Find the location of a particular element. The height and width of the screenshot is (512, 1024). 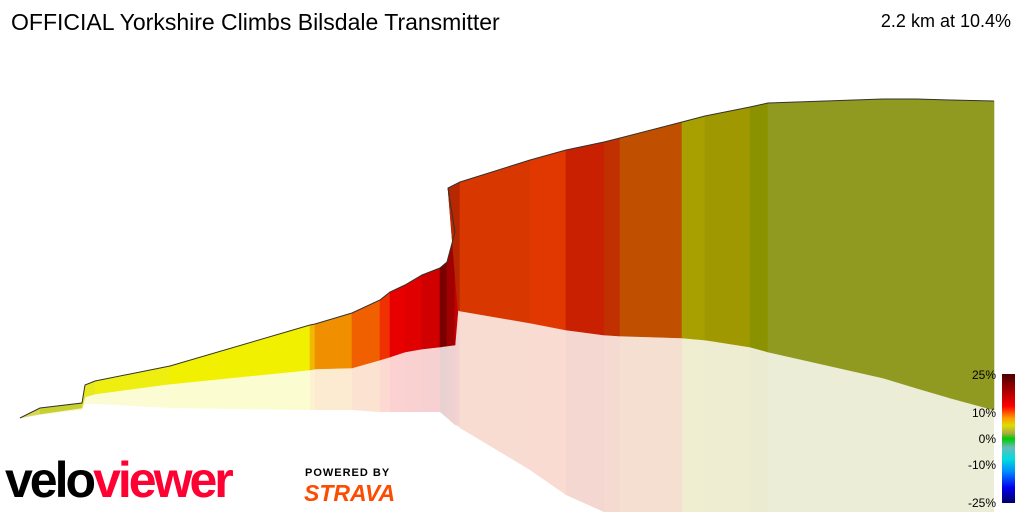

veloviewer-logo: veloviewer is located at coordinates (119, 480).